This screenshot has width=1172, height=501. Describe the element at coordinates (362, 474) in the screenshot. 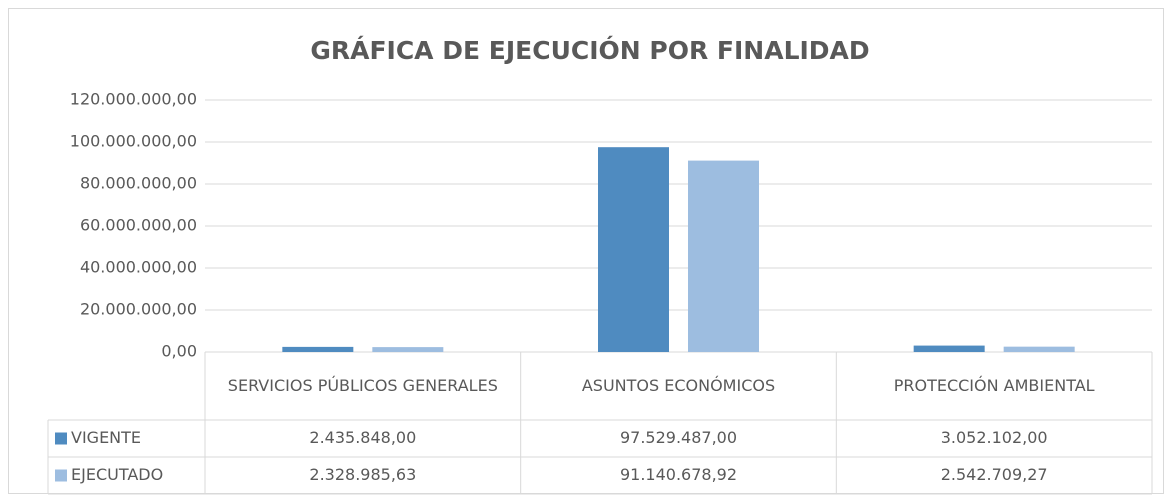

I see `data-label: 2.328.985,63` at that location.